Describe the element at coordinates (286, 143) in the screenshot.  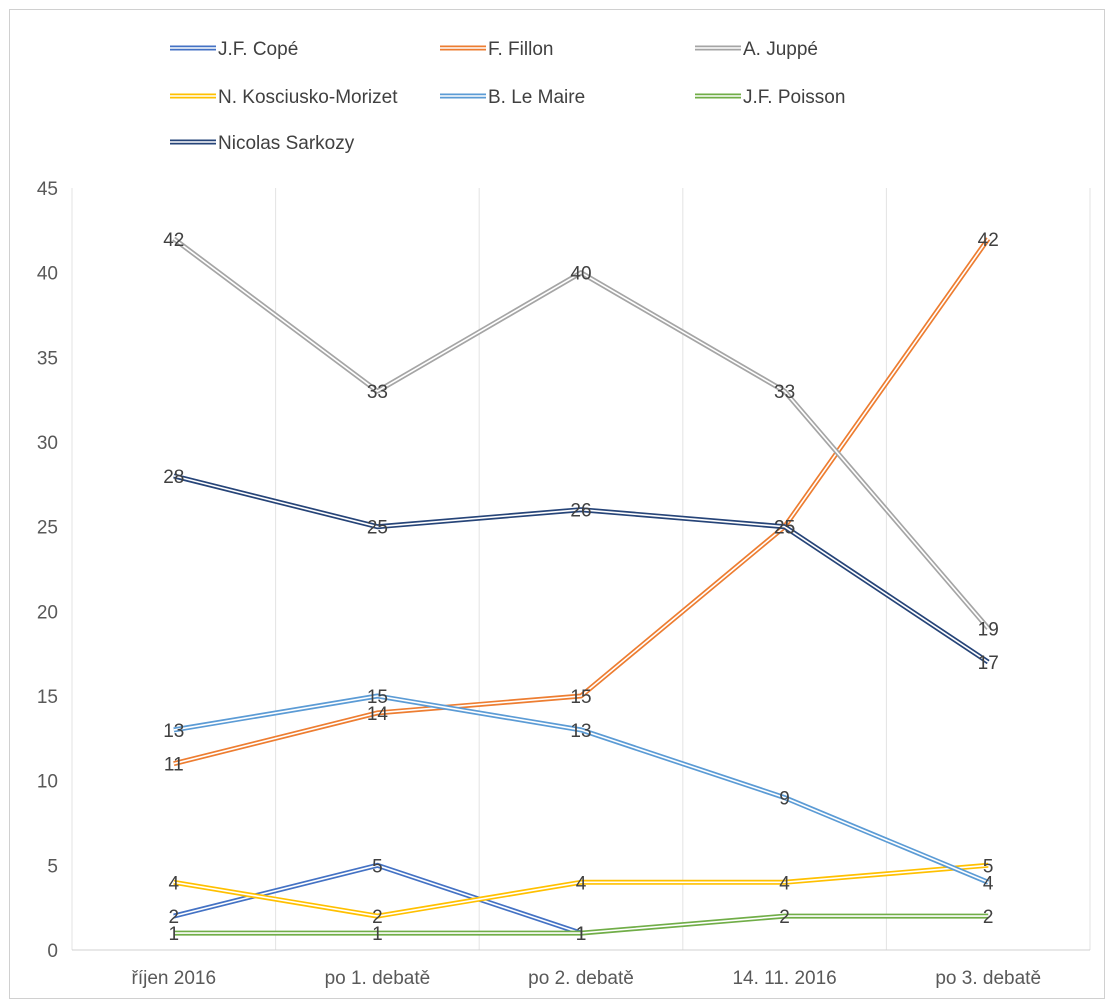
I see `legend-label: Nicolas Sarkozy` at that location.